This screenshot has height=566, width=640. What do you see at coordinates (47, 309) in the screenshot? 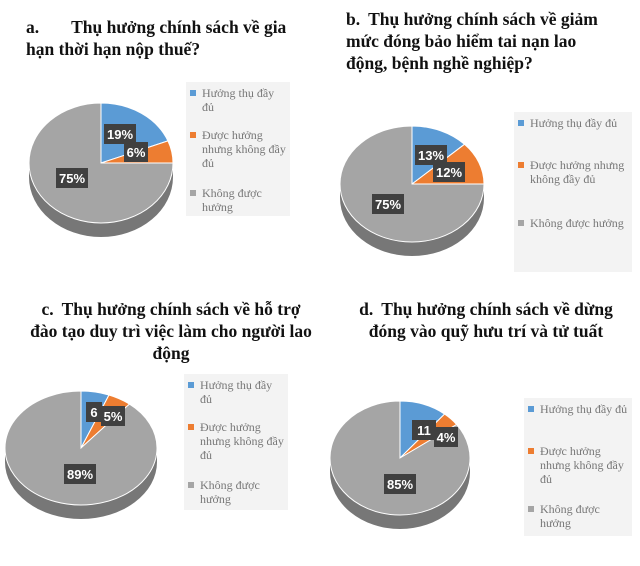
I see `chart-title-prefix: c.` at bounding box center [47, 309].